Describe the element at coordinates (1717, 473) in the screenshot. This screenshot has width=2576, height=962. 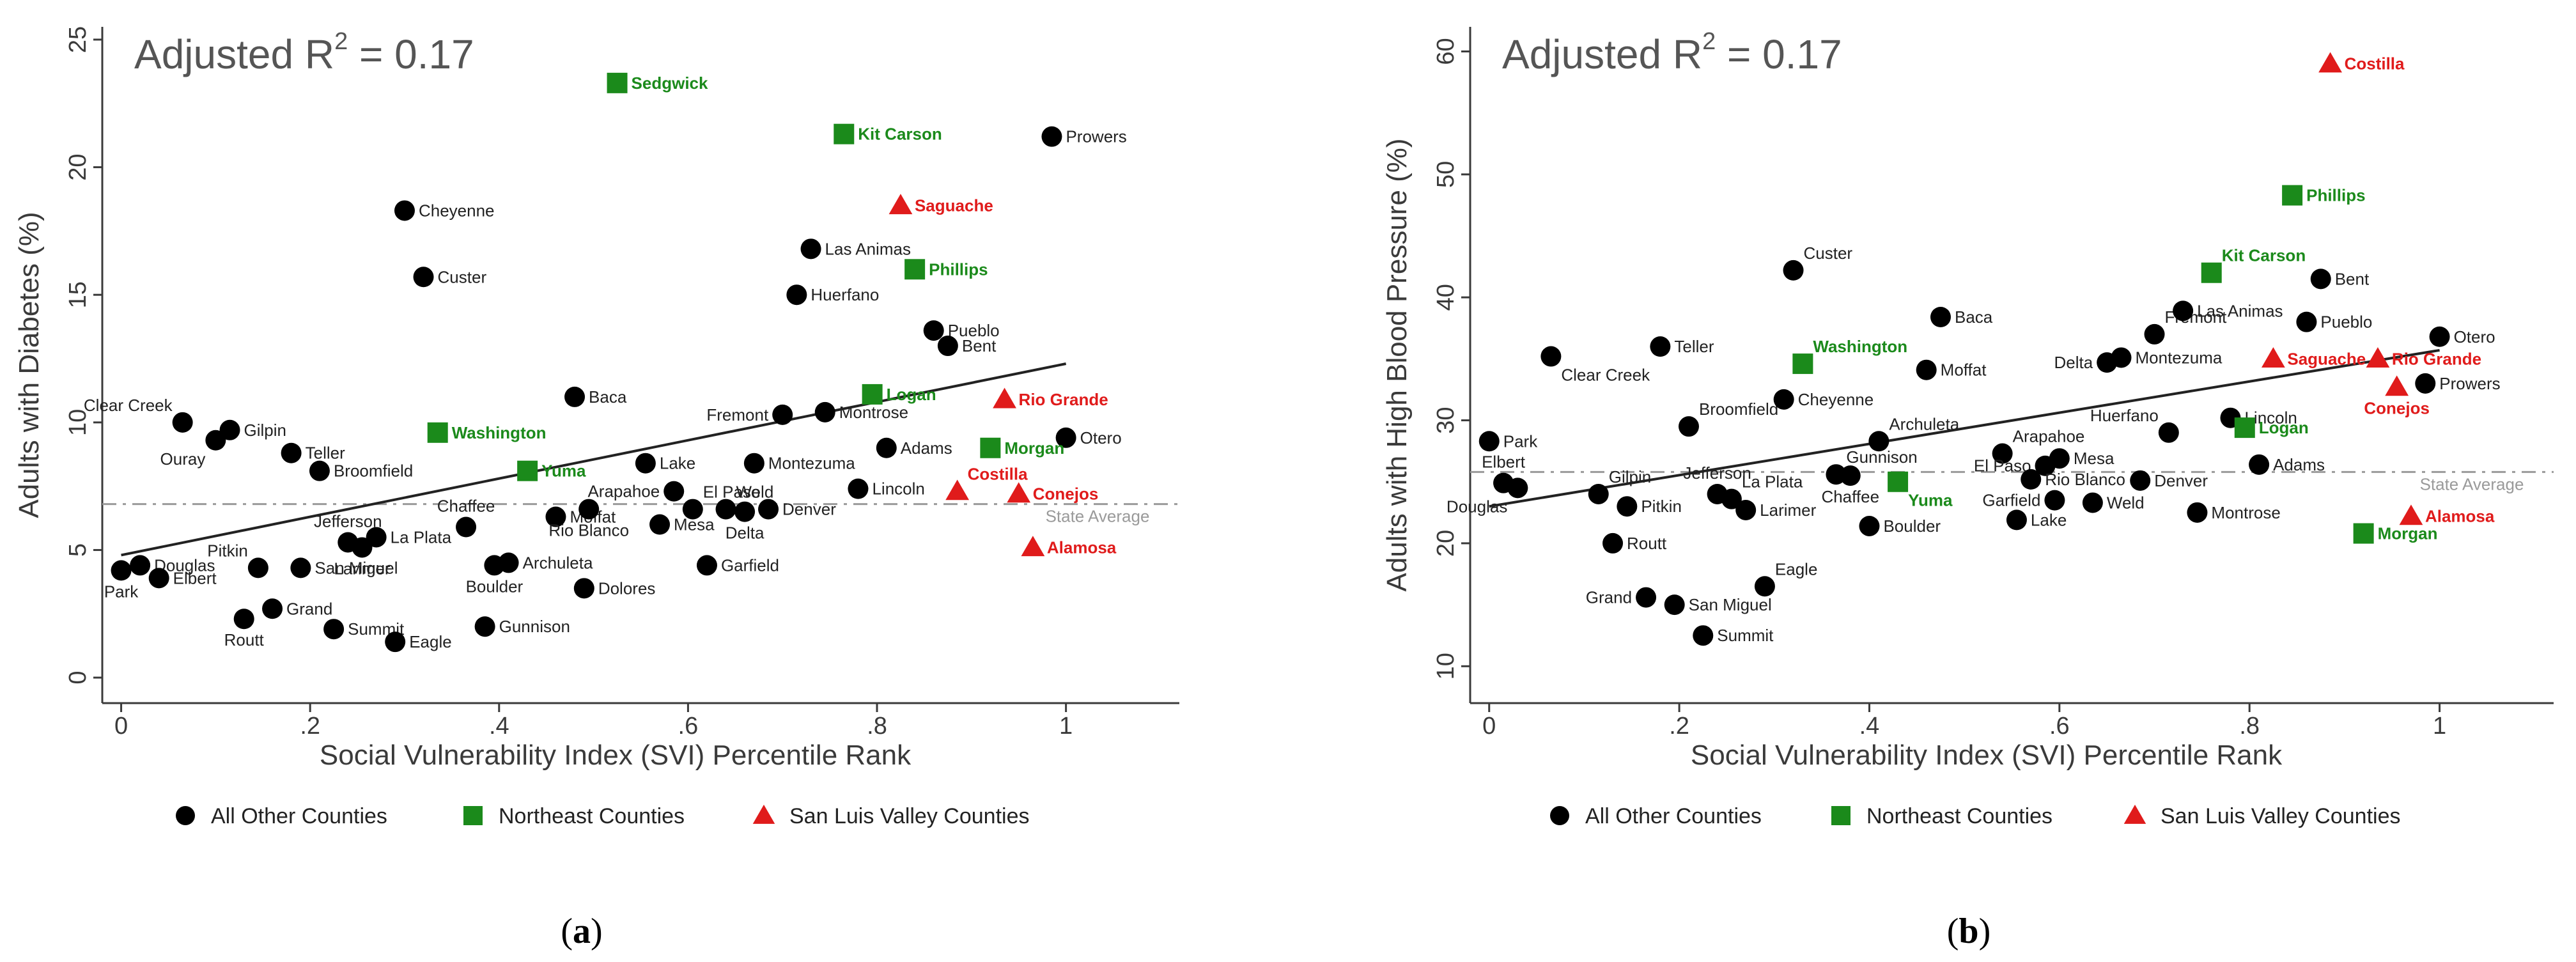
I see `point-label: Jefferson` at that location.